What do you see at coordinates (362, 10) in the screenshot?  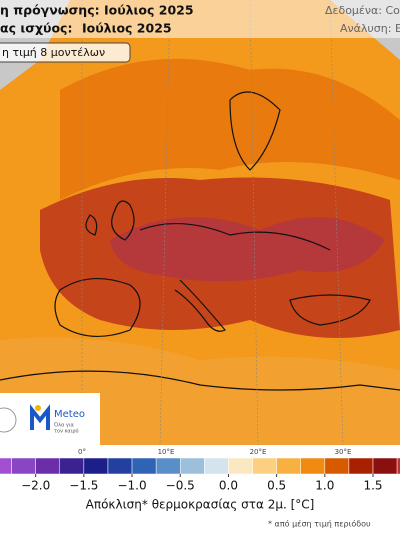 I see `source: Δεδομένα: Copern` at bounding box center [362, 10].